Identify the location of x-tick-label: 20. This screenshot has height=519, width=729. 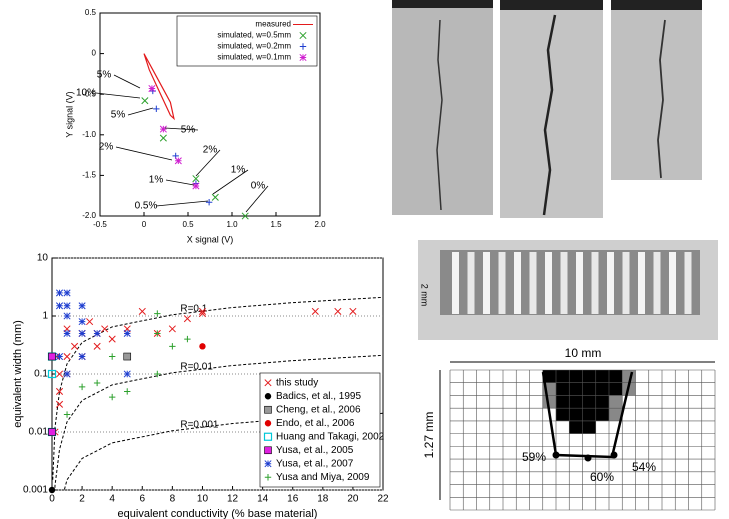
(353, 499).